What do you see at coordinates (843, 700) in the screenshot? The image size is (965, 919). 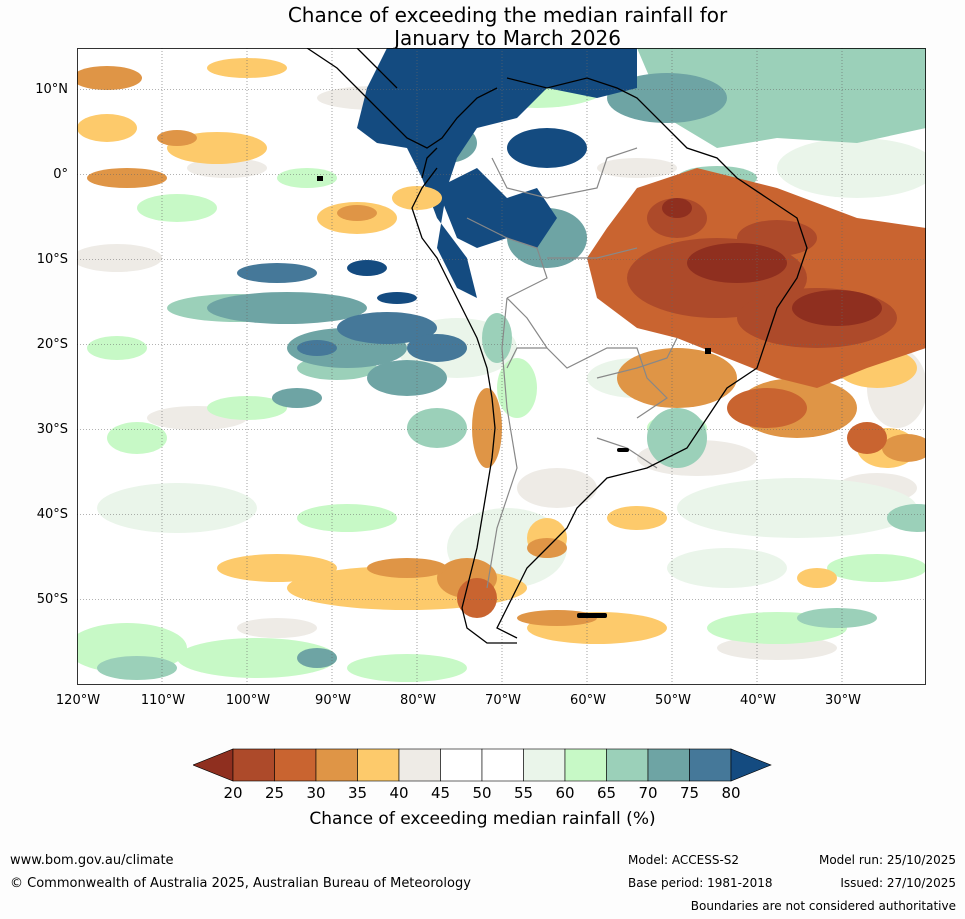 I see `lon-label-30w: 30°W` at bounding box center [843, 700].